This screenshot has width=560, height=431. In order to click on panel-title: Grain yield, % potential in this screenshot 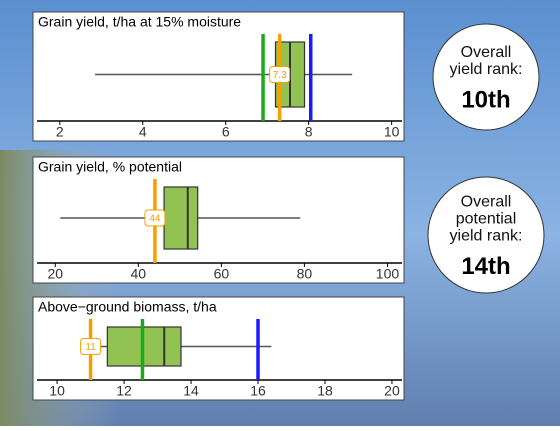, I will do `click(110, 167)`.